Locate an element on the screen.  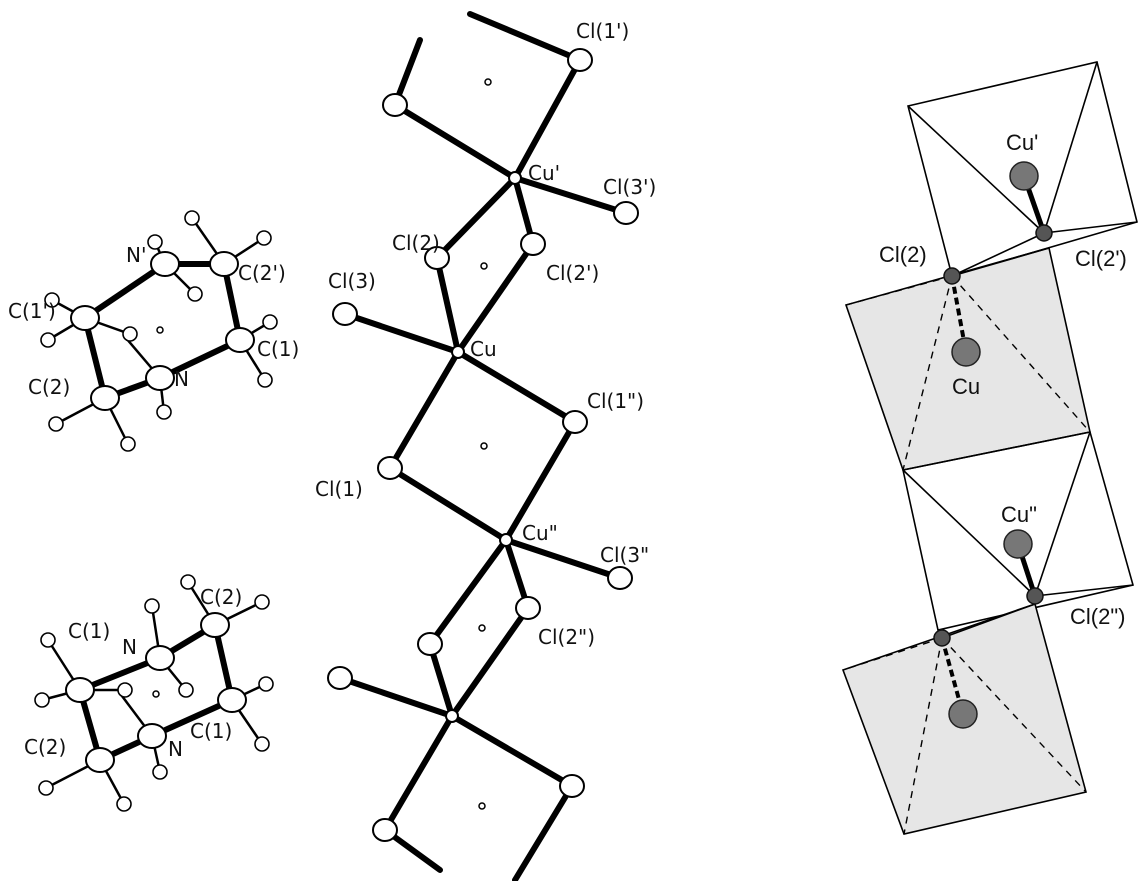
atom-cl3 is located at coordinates (345, 314).